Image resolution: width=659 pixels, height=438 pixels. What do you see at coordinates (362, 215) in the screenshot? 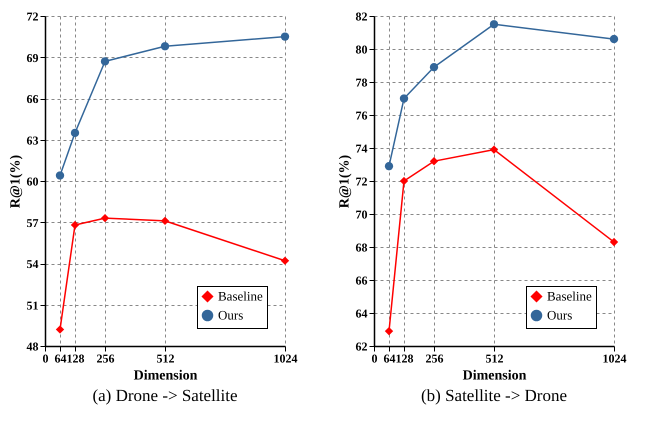
I see `y-tick-label: 70` at bounding box center [362, 215].